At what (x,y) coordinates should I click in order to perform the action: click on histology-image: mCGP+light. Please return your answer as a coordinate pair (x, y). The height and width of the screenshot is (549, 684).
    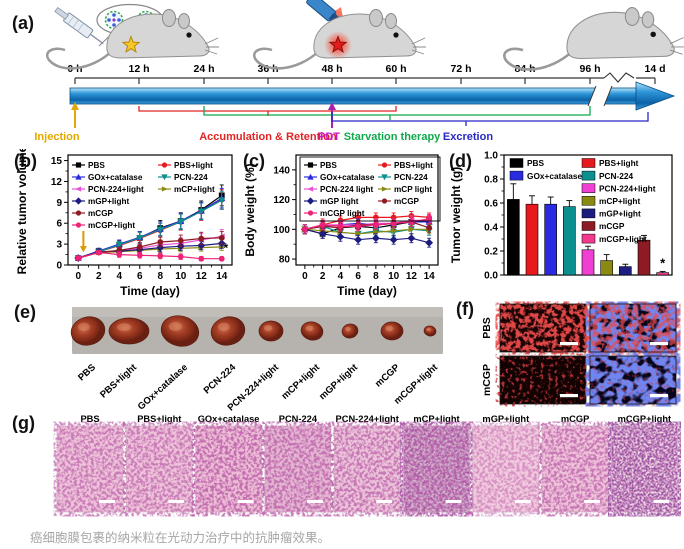
    Looking at the image, I should click on (644, 463).